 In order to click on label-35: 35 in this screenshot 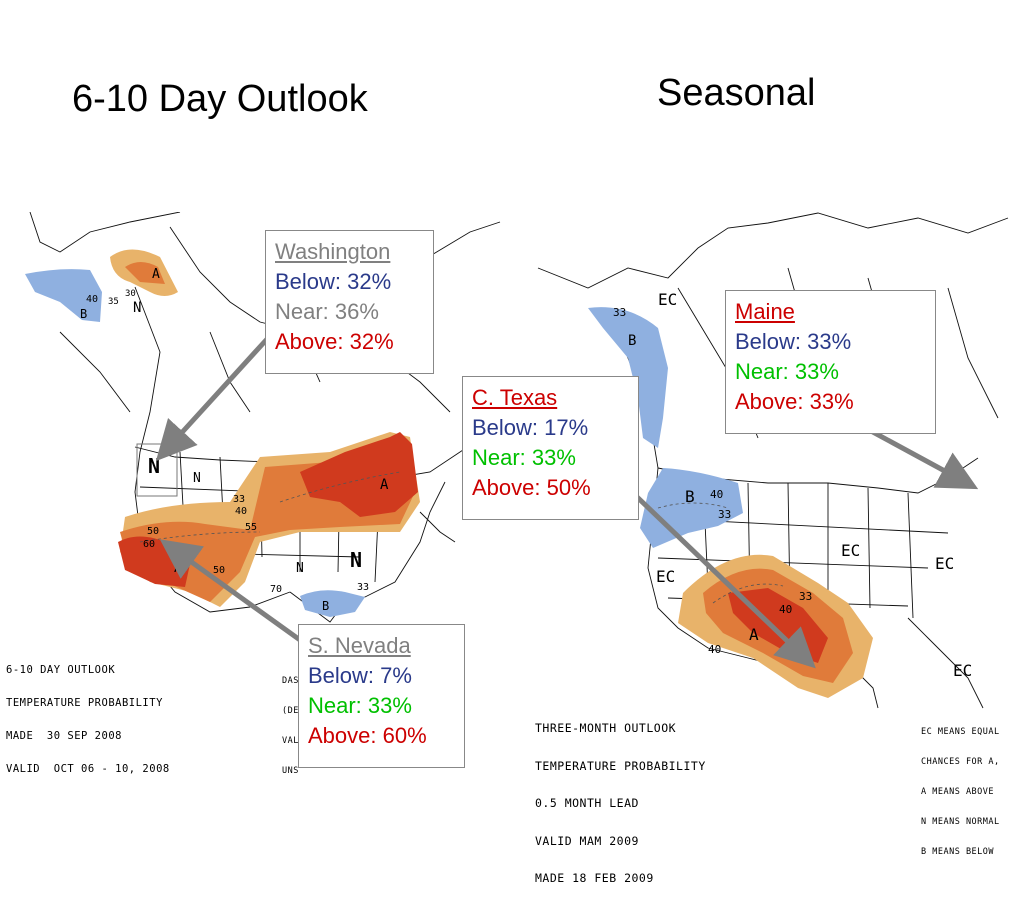, I will do `click(113, 302)`.